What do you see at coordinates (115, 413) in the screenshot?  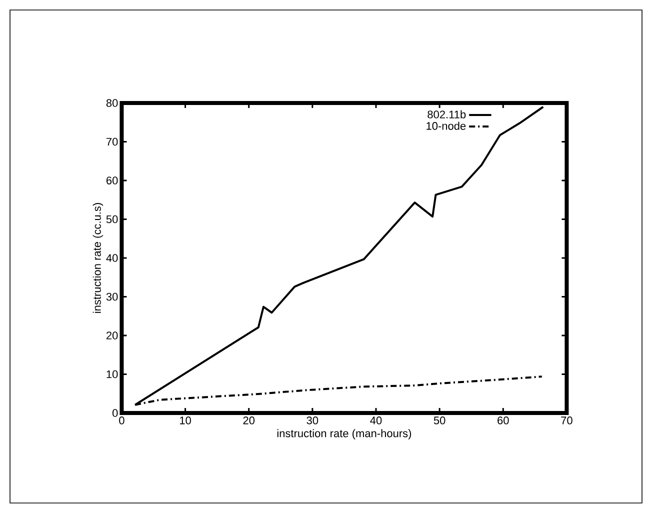 I see `y-tick-label: 0` at bounding box center [115, 413].